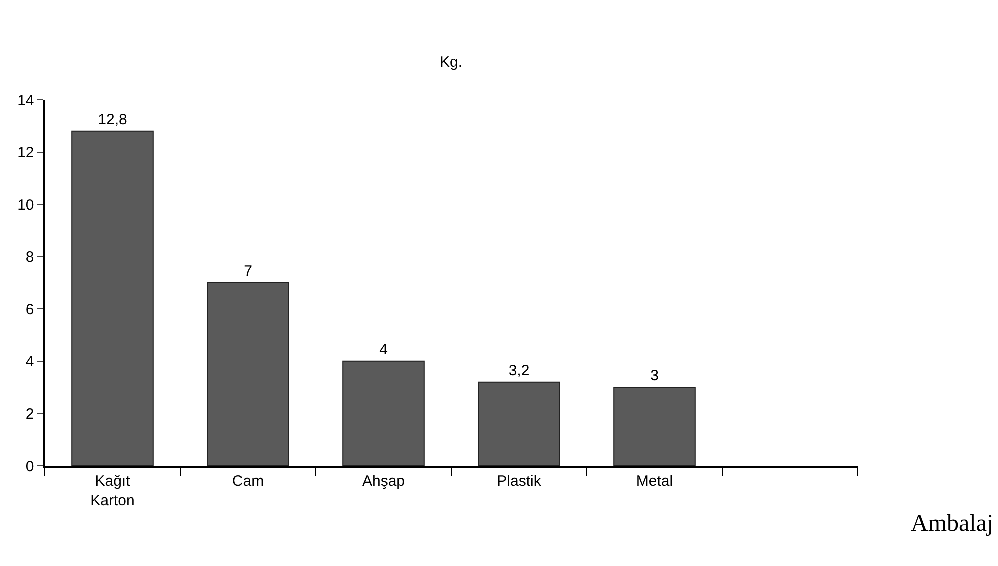  What do you see at coordinates (519, 481) in the screenshot?
I see `x-tick-label: Plastik` at bounding box center [519, 481].